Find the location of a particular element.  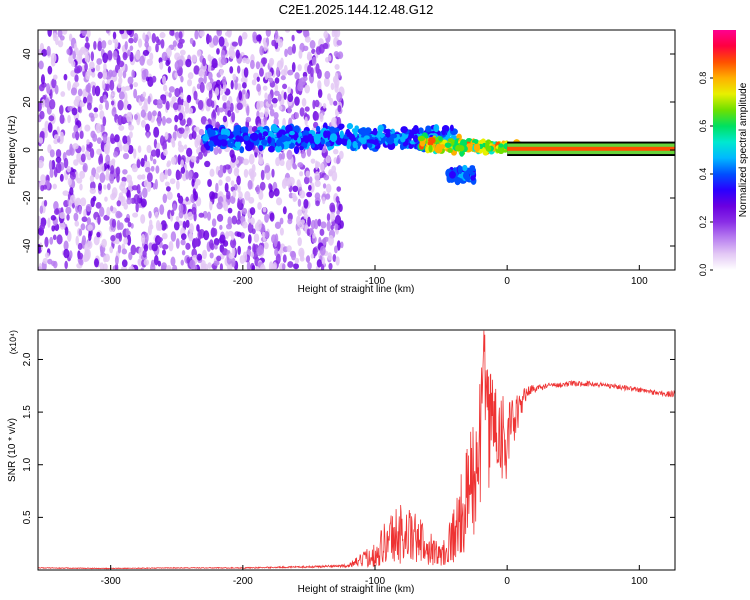

snr-y-axis-label: SNR (10 * v/v) is located at coordinates (12, 450).